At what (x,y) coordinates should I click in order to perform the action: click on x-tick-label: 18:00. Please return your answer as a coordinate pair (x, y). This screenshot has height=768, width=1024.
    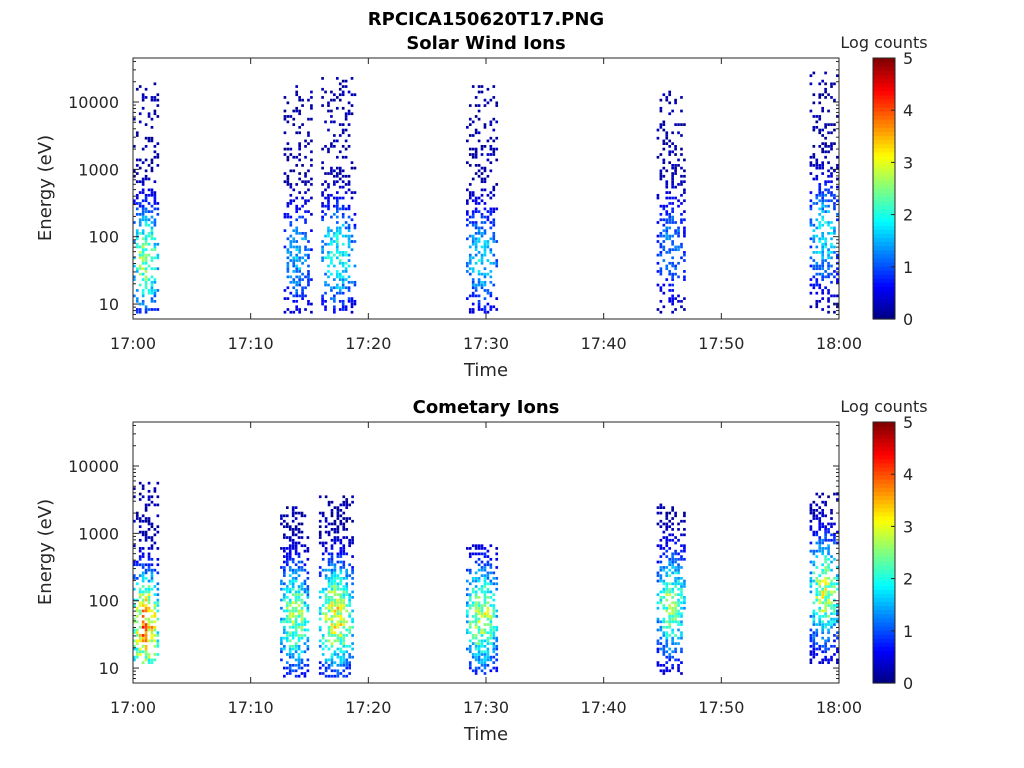
    Looking at the image, I should click on (839, 707).